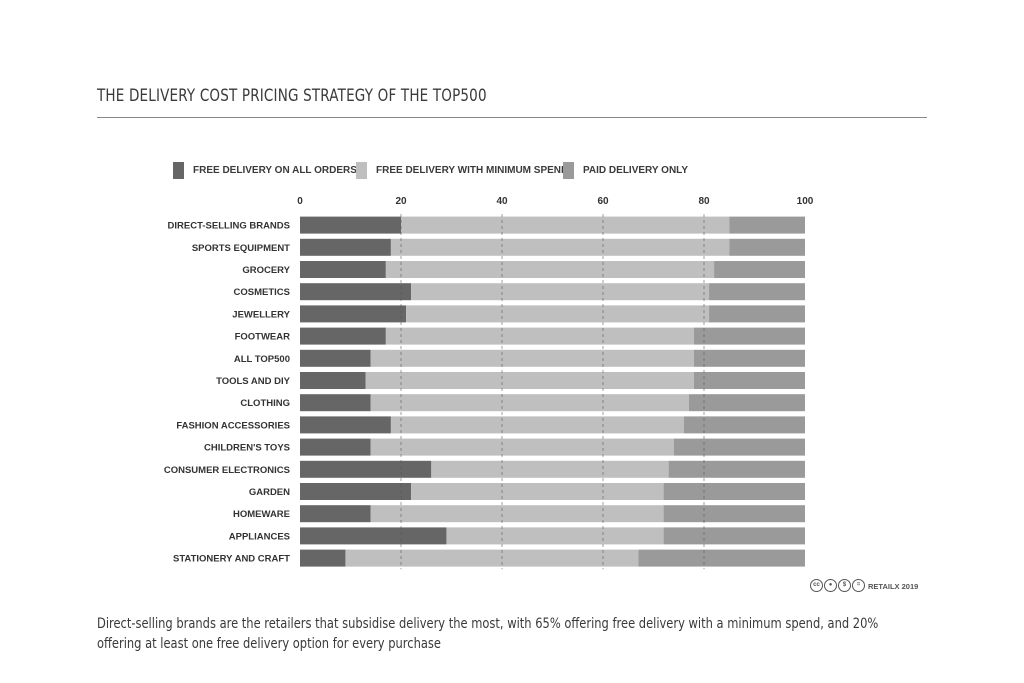  Describe the element at coordinates (893, 586) in the screenshot. I see `credit-text: RETAILX 2019` at that location.